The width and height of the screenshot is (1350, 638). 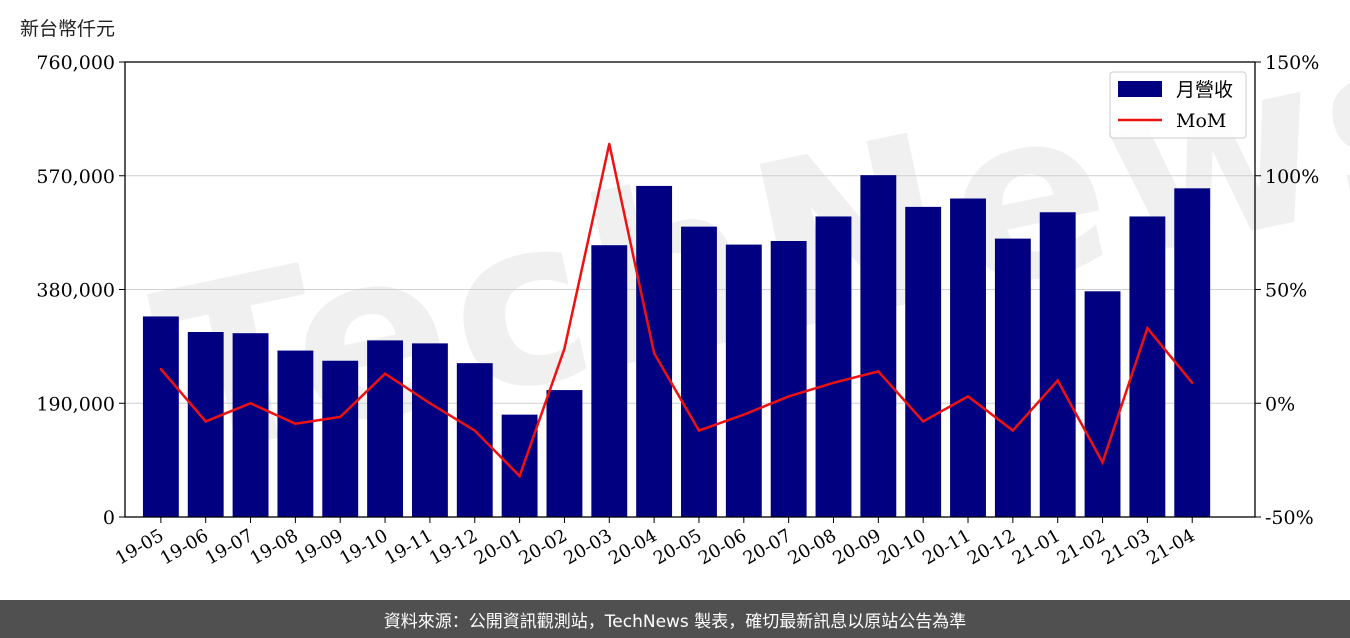 I want to click on x-tick-label: 20-11, so click(x=946, y=547).